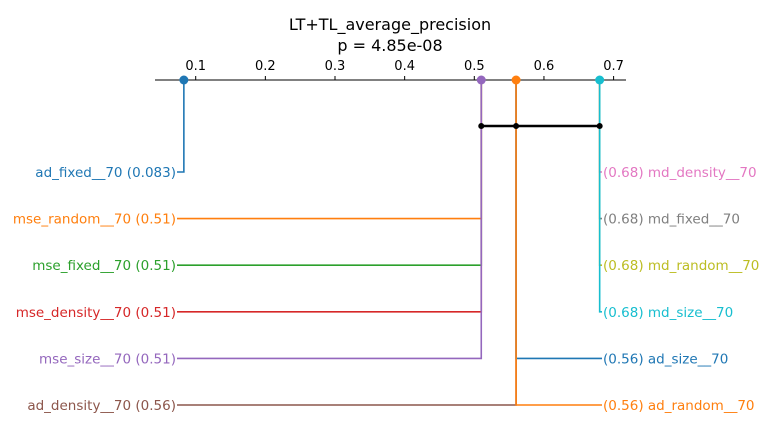  I want to click on tick-label: 0.1, so click(195, 66).